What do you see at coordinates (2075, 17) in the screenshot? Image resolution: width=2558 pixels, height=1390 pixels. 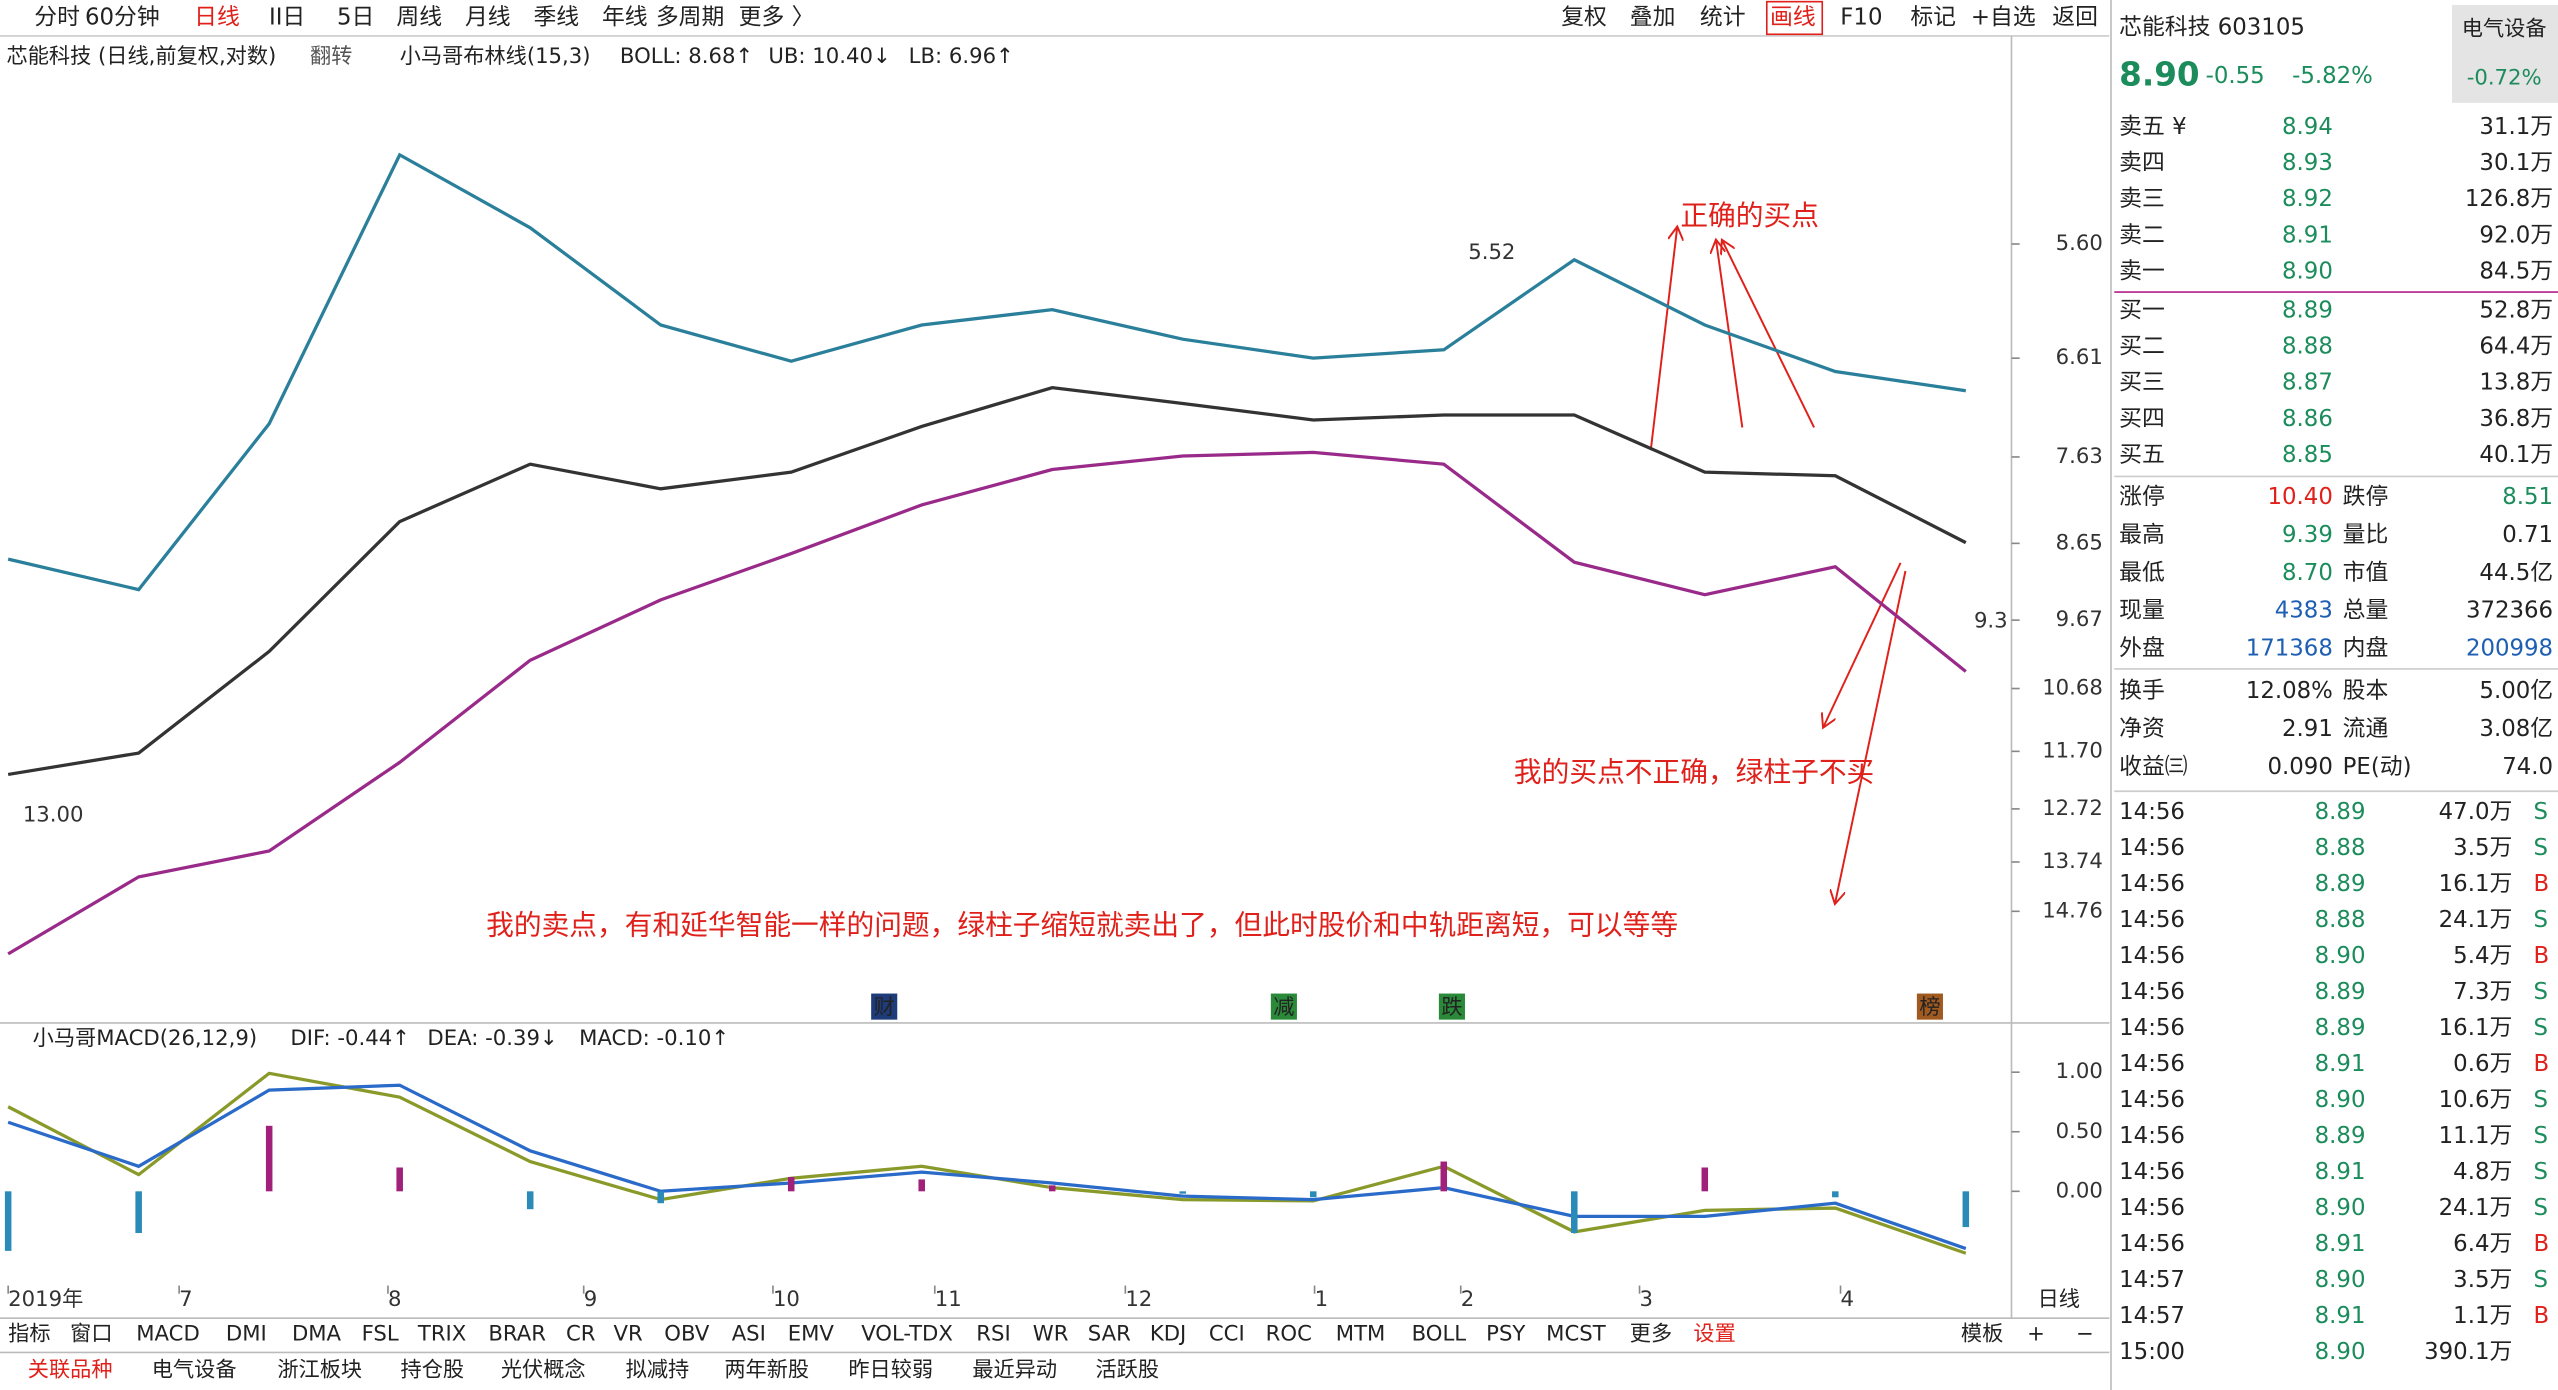 I see `tool-button: 返回` at bounding box center [2075, 17].